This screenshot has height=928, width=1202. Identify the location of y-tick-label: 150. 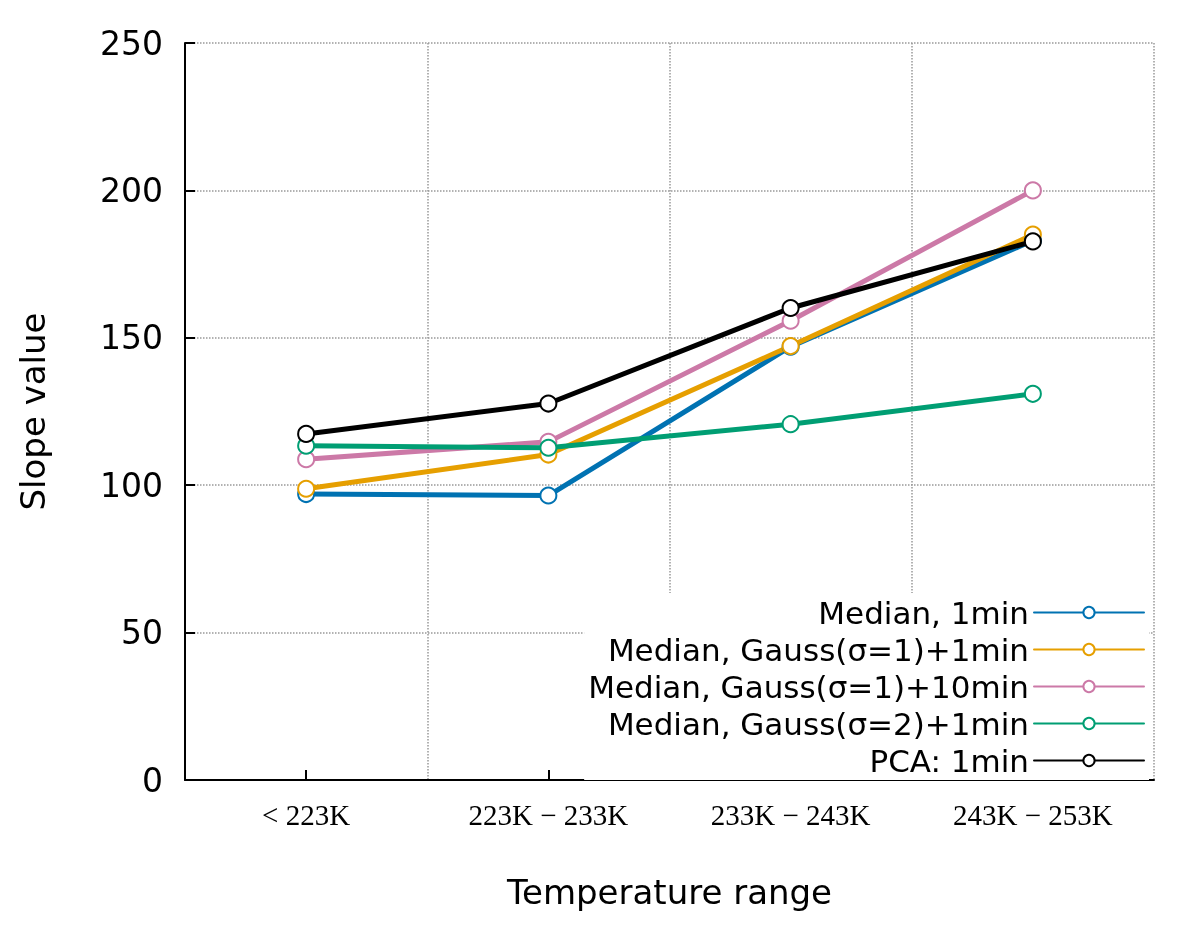
(131, 338).